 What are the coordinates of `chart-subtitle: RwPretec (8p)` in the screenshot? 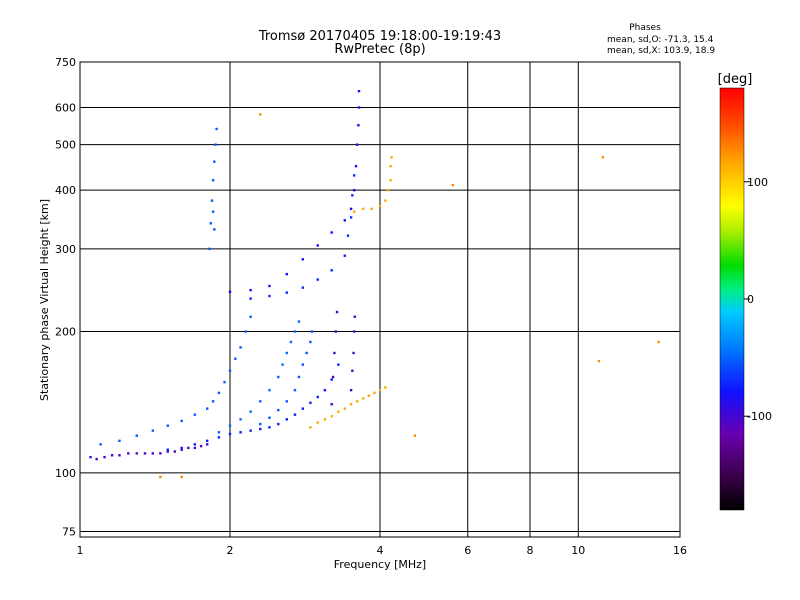 It's located at (379, 49).